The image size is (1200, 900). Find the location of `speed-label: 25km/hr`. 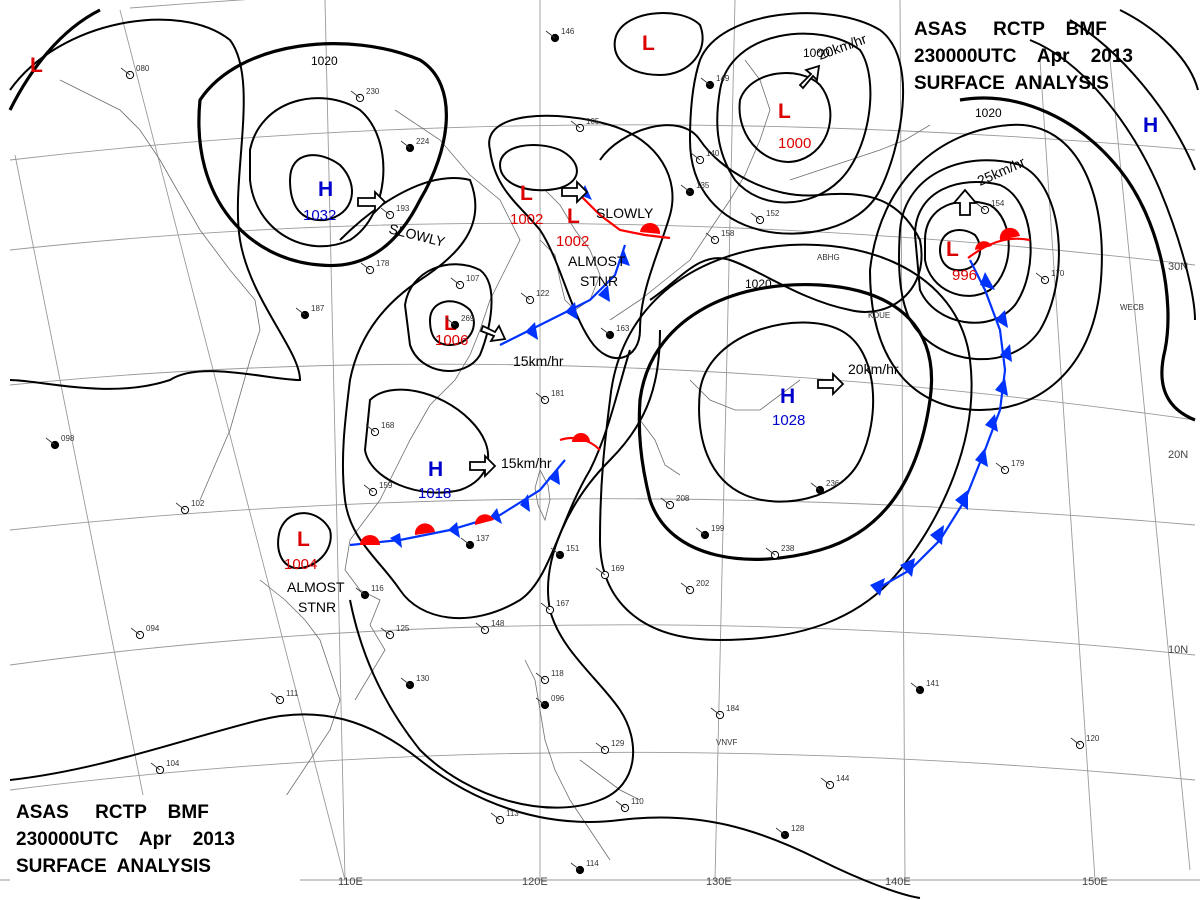

speed-label: 25km/hr is located at coordinates (1001, 170).